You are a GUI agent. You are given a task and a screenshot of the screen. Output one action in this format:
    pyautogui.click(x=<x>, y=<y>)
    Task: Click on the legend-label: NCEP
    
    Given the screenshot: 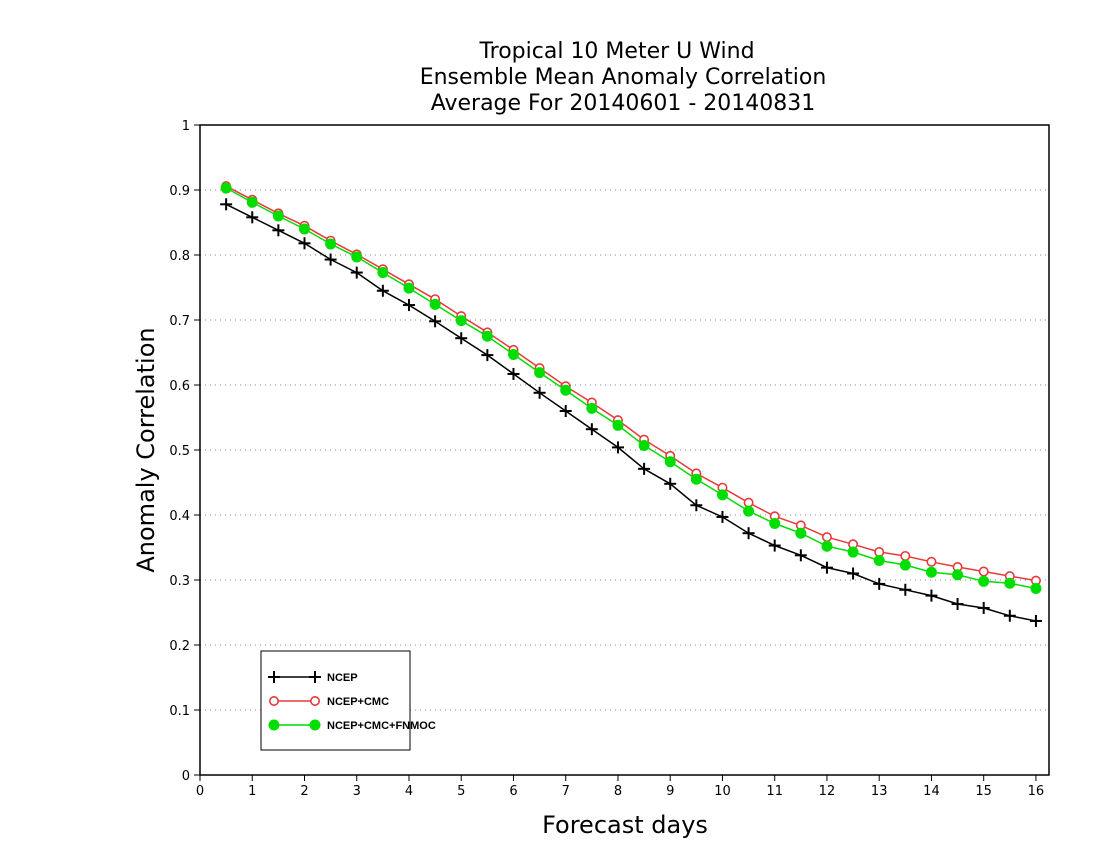 What is the action you would take?
    pyautogui.click(x=342, y=678)
    